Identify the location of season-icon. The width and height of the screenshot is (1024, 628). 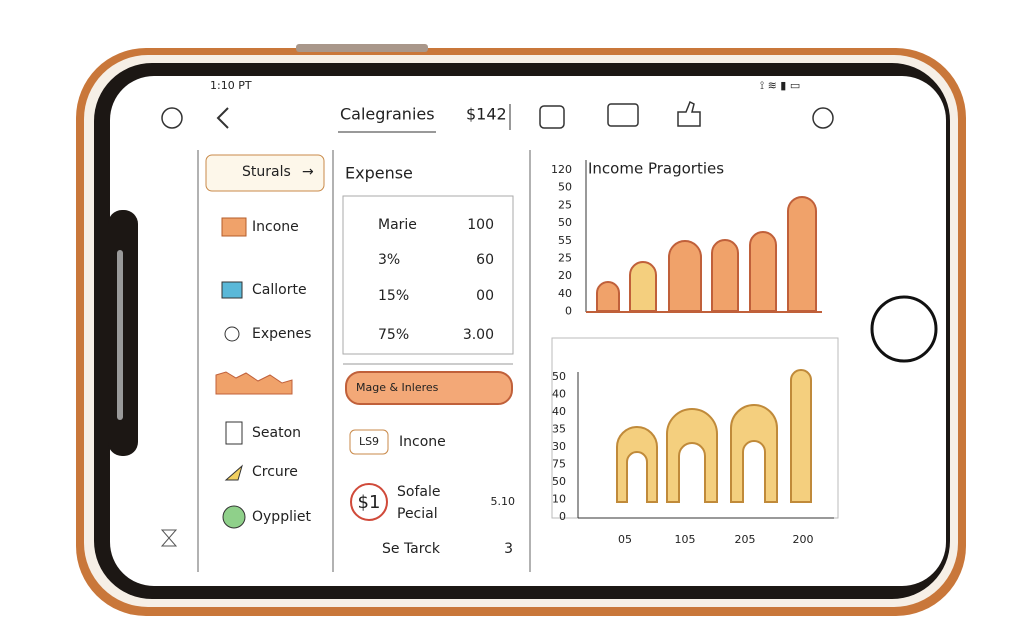
(234, 433).